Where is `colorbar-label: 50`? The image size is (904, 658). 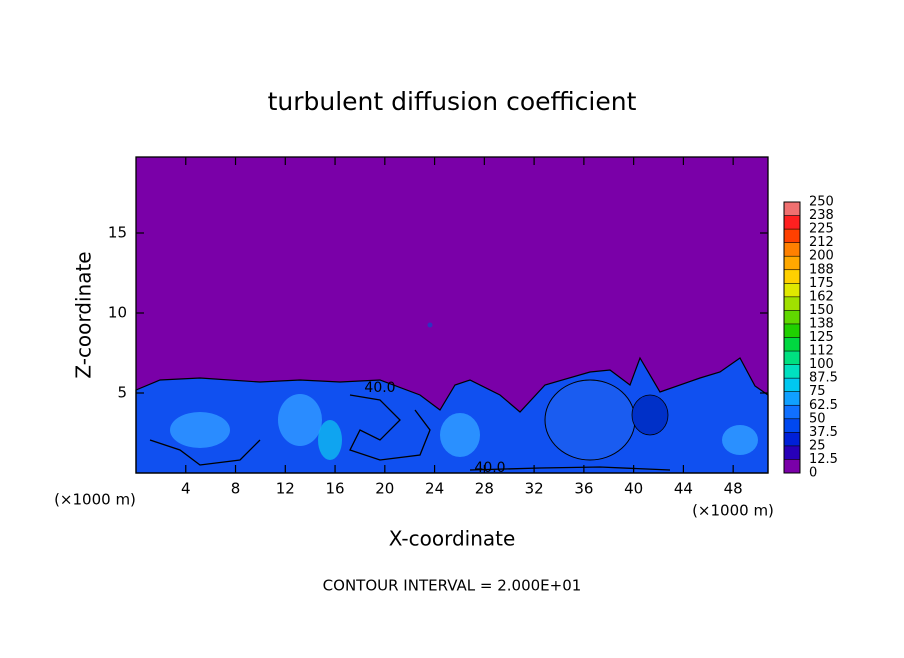
colorbar-label: 50 is located at coordinates (817, 418).